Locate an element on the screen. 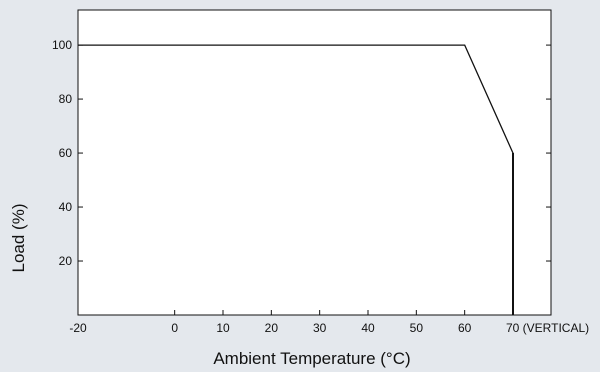  y-tick-label: 40 is located at coordinates (66, 207).